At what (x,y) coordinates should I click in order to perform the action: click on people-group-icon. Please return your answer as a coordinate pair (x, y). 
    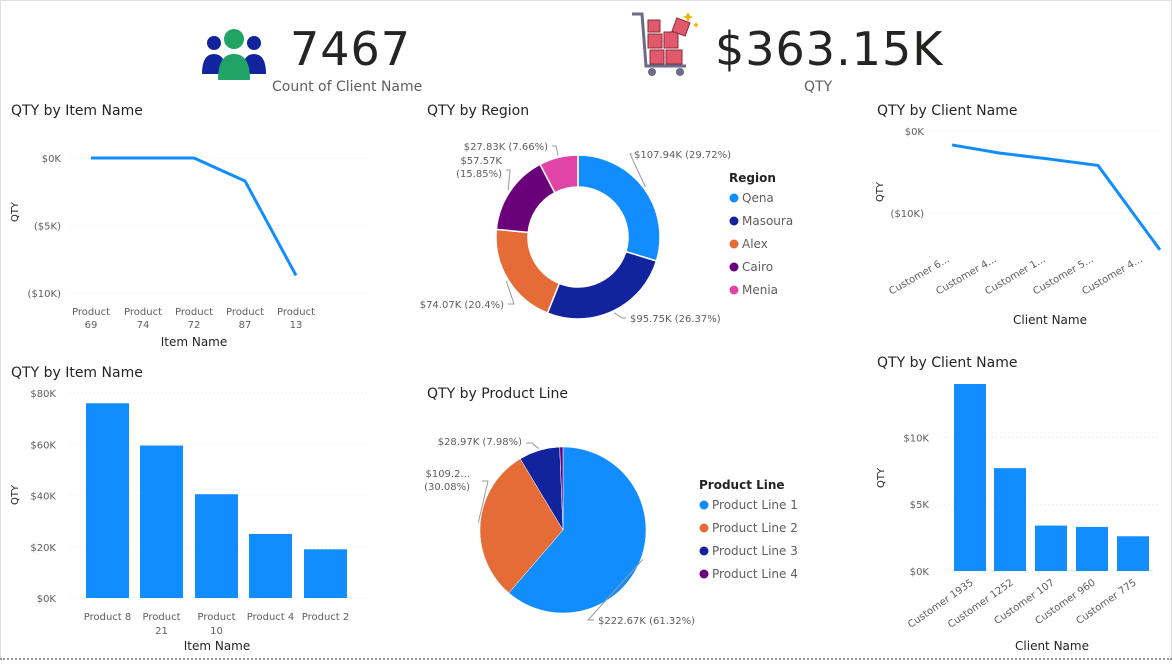
    Looking at the image, I should click on (234, 54).